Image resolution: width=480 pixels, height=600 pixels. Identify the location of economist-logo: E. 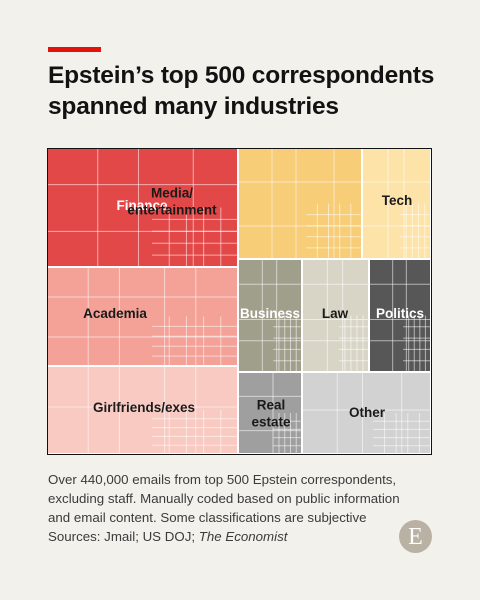
(415, 536).